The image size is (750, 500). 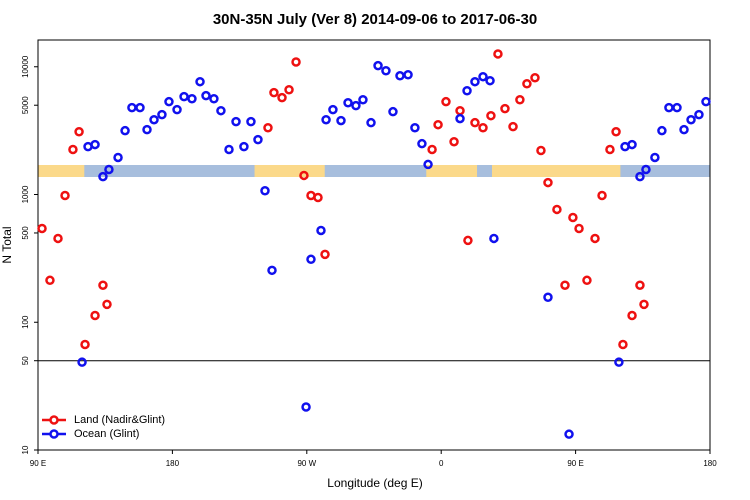 What do you see at coordinates (25, 449) in the screenshot?
I see `y-tick-label: 10` at bounding box center [25, 449].